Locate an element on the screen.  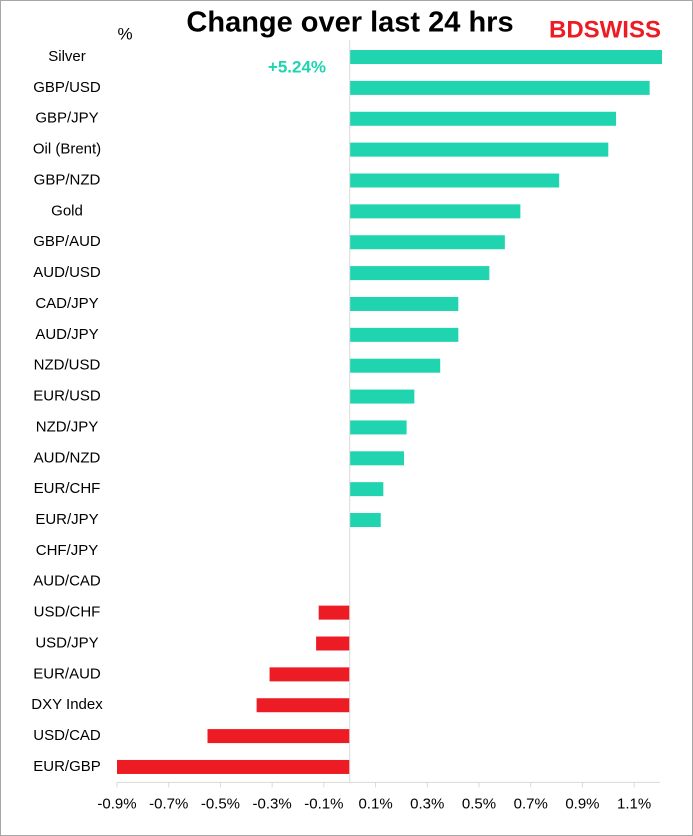
x-tick-label: 0.1% is located at coordinates (375, 803).